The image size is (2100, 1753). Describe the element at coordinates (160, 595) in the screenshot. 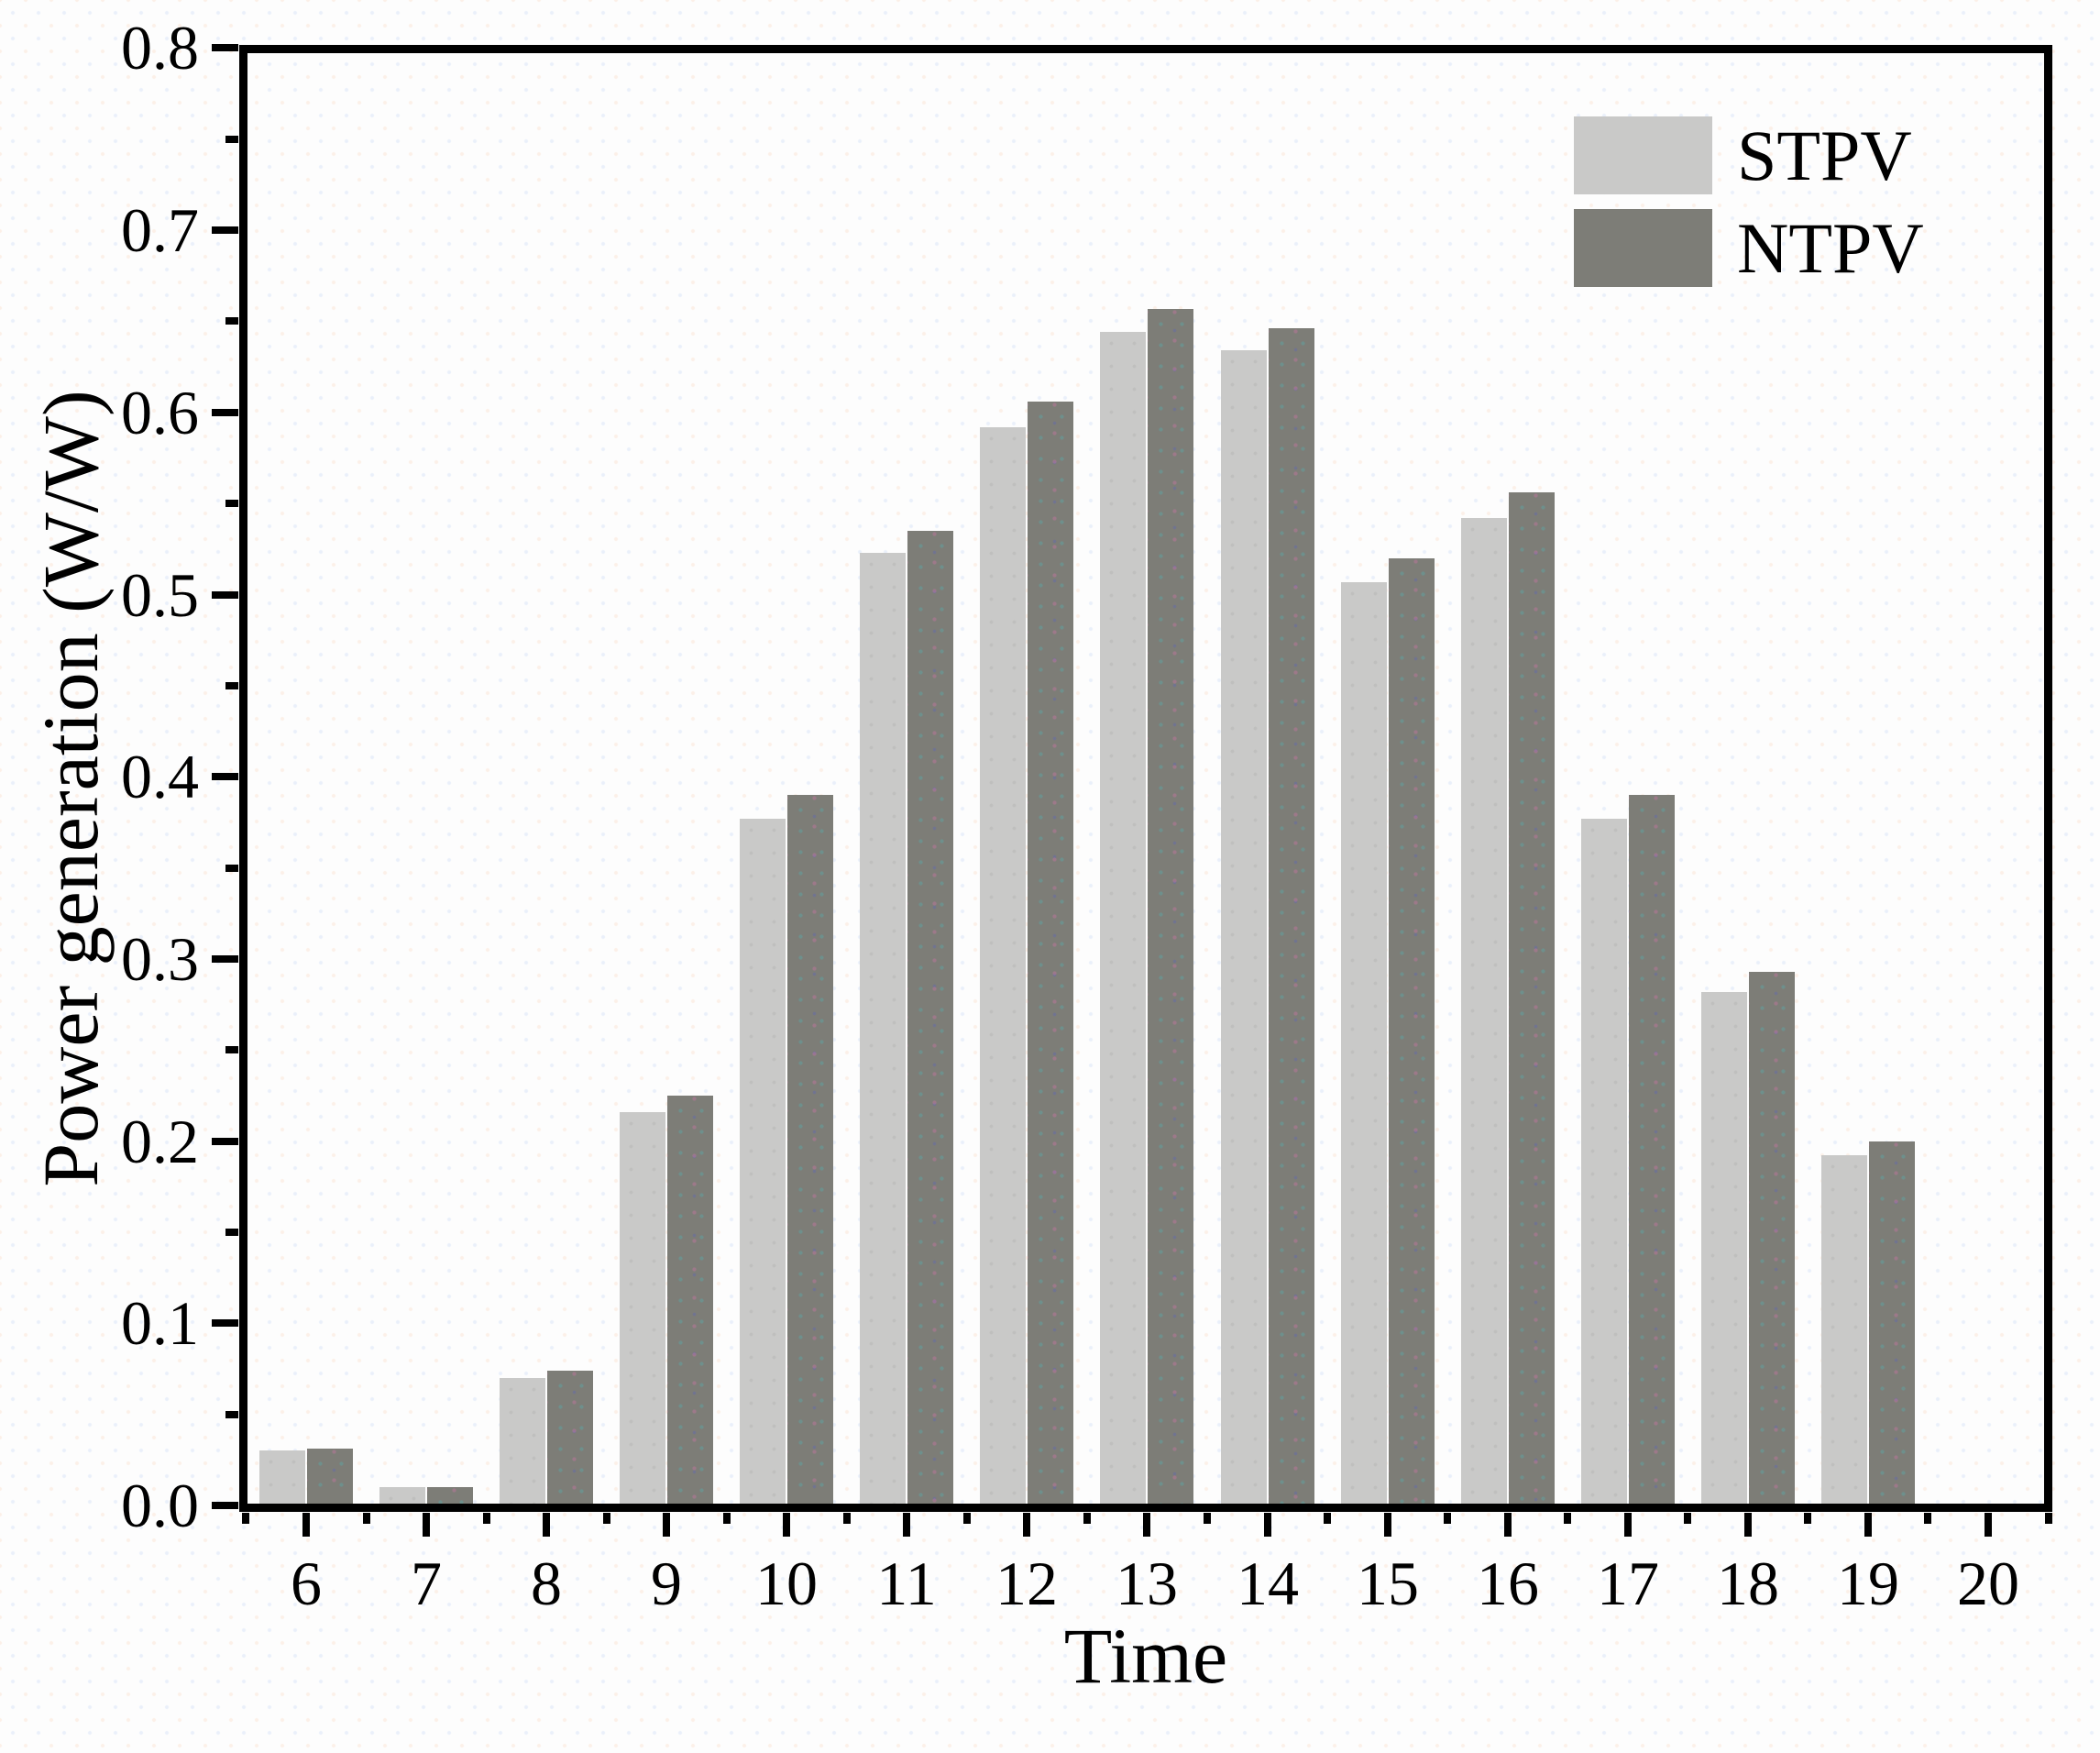

I see `y-tick-label-0.5: 0.5` at that location.